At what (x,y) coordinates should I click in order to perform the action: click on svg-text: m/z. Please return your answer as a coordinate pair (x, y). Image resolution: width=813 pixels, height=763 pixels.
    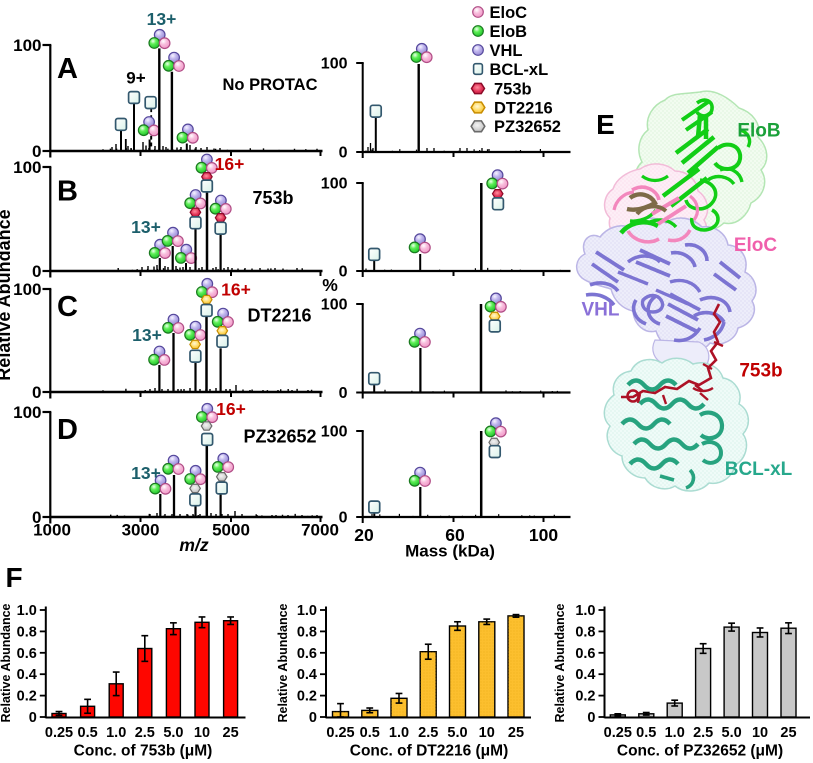
    Looking at the image, I should click on (193, 545).